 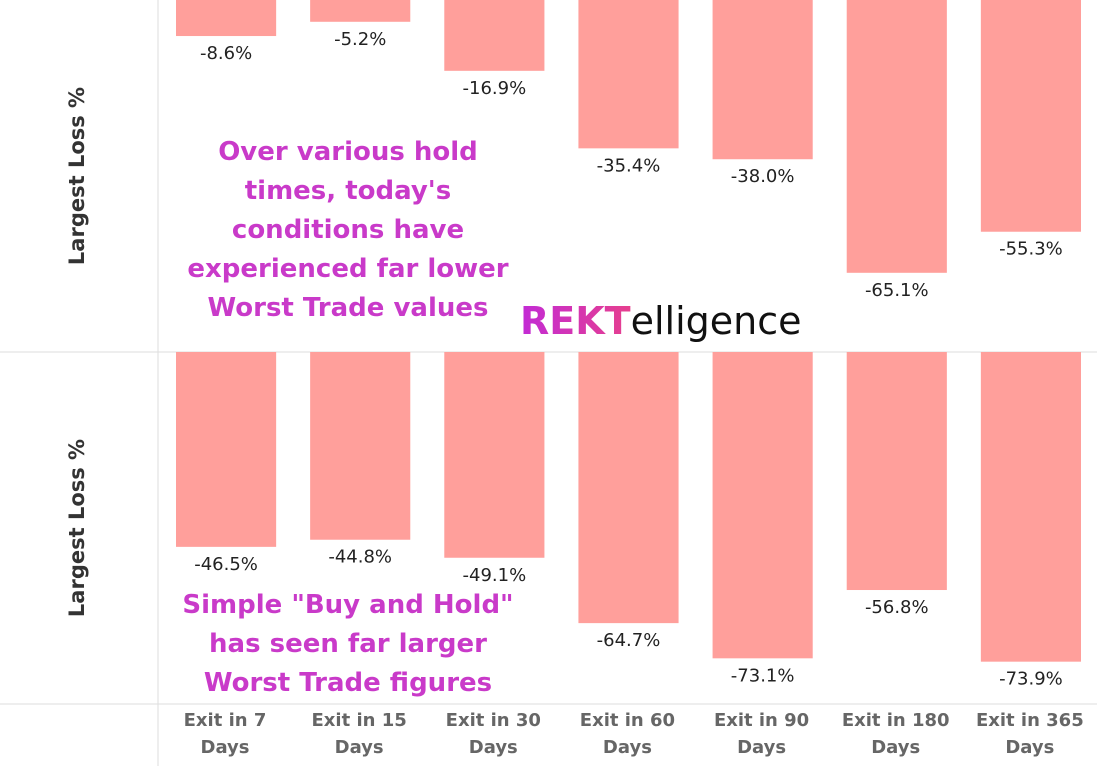 I want to click on x-tick-label: Exit in 90 Days, so click(x=761, y=734).